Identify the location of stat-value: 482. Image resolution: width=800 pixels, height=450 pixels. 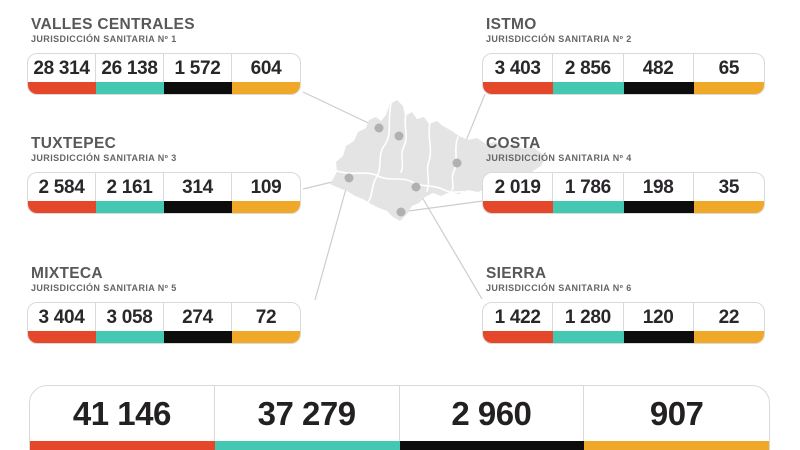
(659, 68).